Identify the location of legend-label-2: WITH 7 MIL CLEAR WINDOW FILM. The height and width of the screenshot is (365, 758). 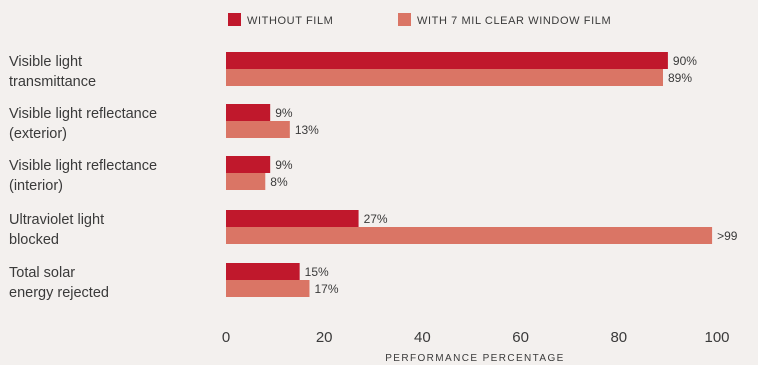
(514, 21).